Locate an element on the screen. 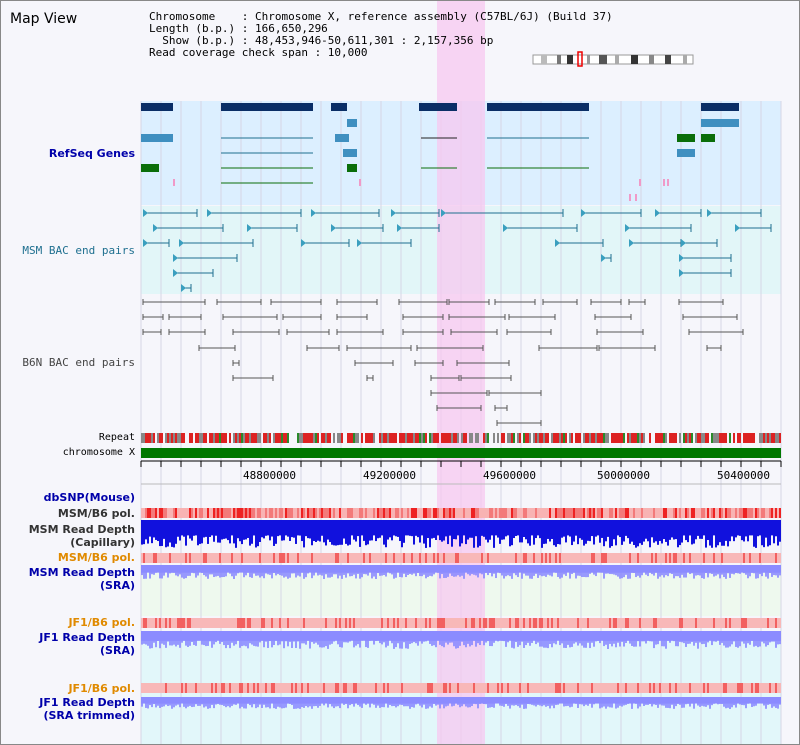 Image resolution: width=800 pixels, height=745 pixels. gene-block is located at coordinates (350, 153).